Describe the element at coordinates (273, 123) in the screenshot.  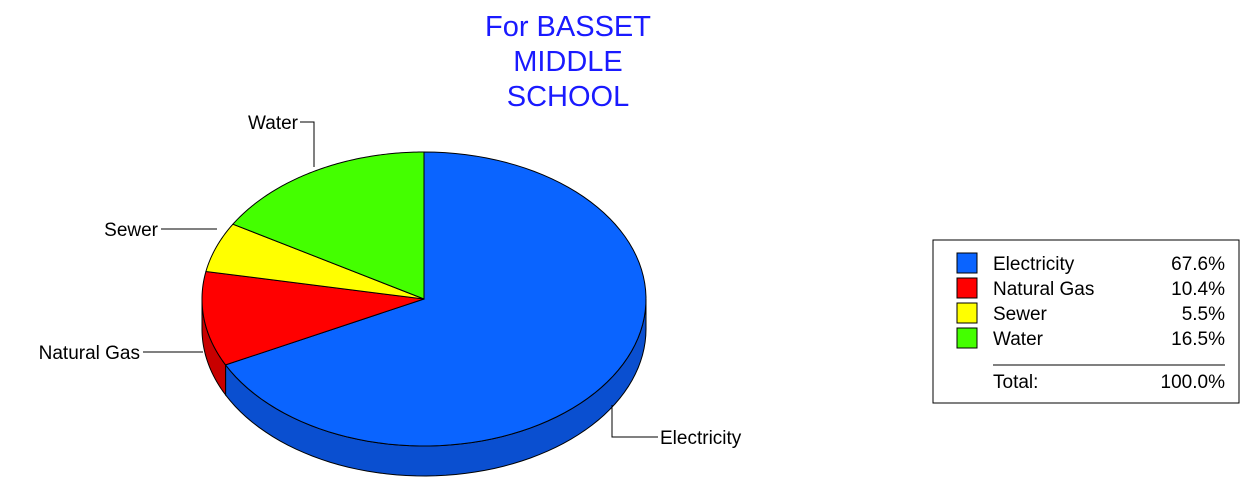
I see `callout-label-water: Water` at that location.